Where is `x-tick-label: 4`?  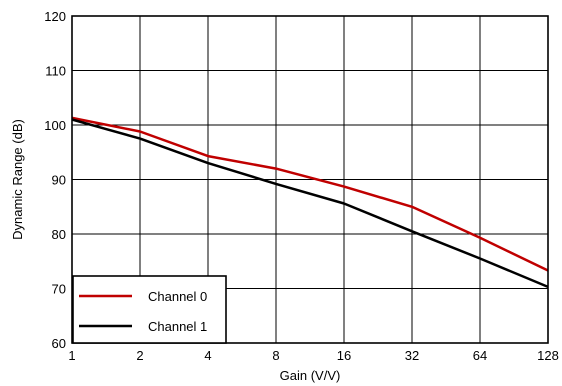 x-tick-label: 4 is located at coordinates (207, 355).